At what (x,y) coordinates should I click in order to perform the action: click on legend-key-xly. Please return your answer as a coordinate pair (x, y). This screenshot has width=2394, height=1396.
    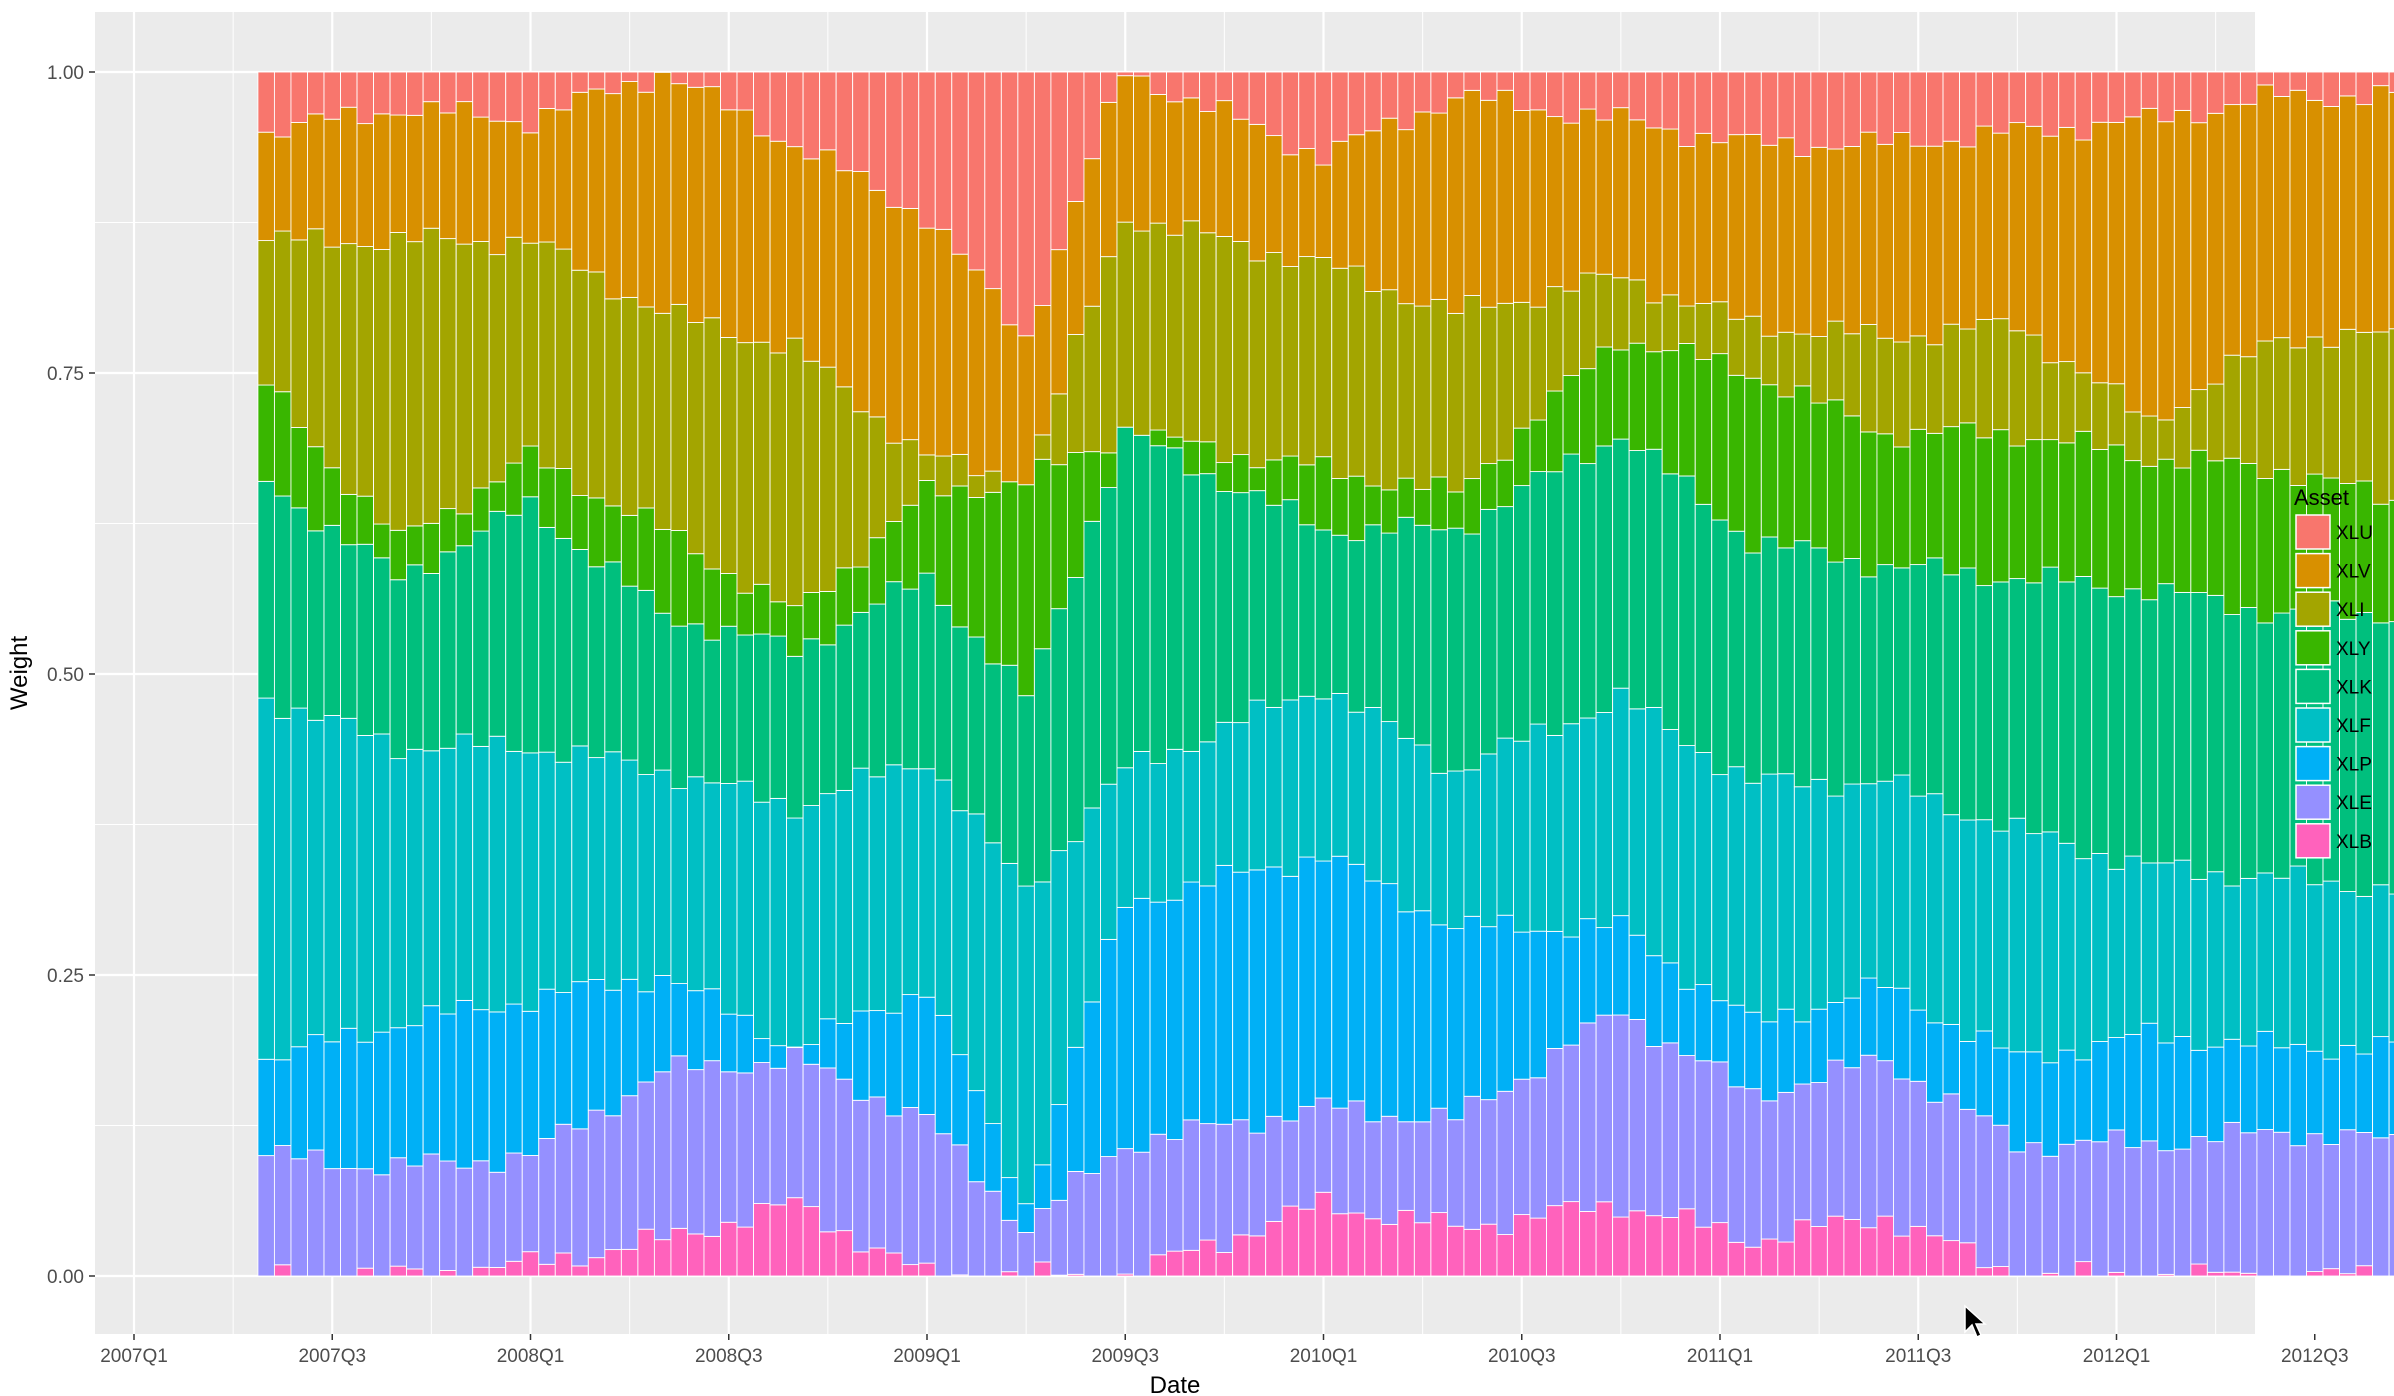
    Looking at the image, I should click on (2313, 648).